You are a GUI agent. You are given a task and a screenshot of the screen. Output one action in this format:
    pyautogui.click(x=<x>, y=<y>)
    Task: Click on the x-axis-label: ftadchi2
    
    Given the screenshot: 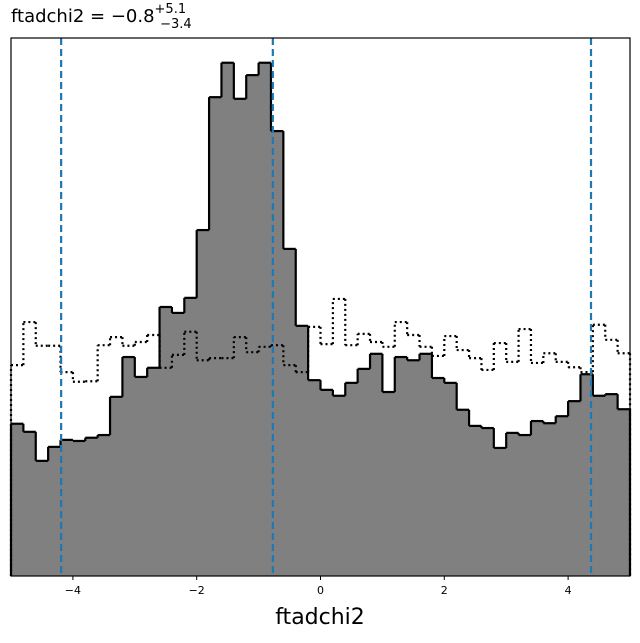 What is the action you would take?
    pyautogui.click(x=320, y=617)
    